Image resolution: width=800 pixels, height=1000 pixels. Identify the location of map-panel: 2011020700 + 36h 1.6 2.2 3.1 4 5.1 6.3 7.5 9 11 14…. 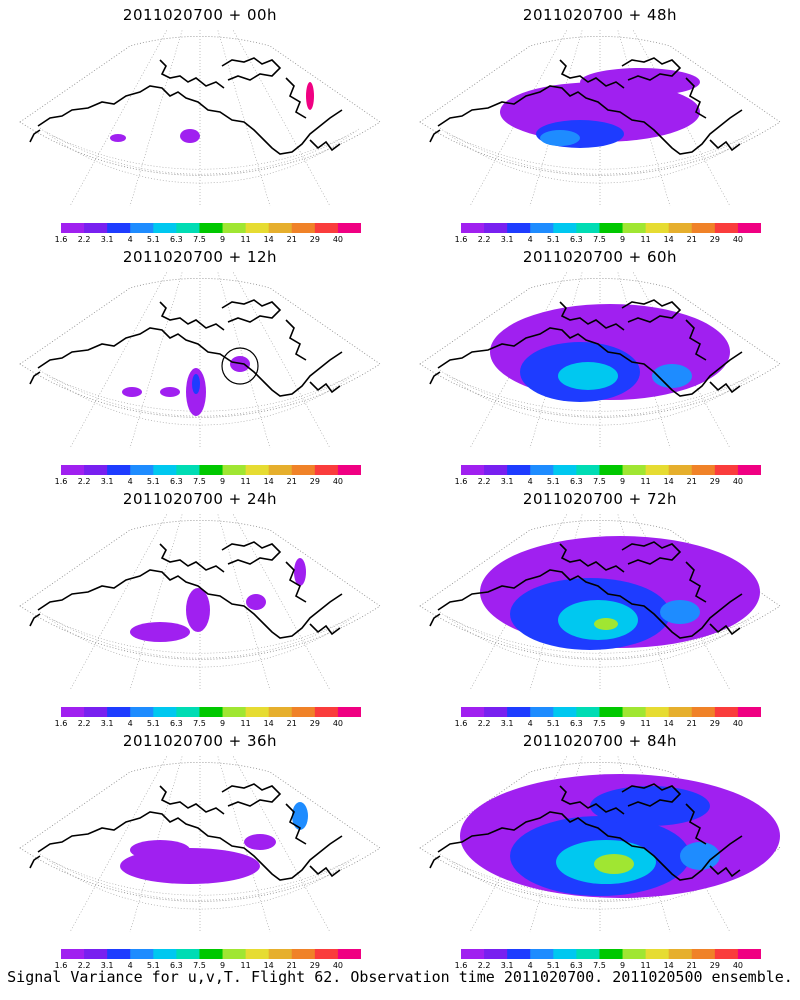
(200, 848).